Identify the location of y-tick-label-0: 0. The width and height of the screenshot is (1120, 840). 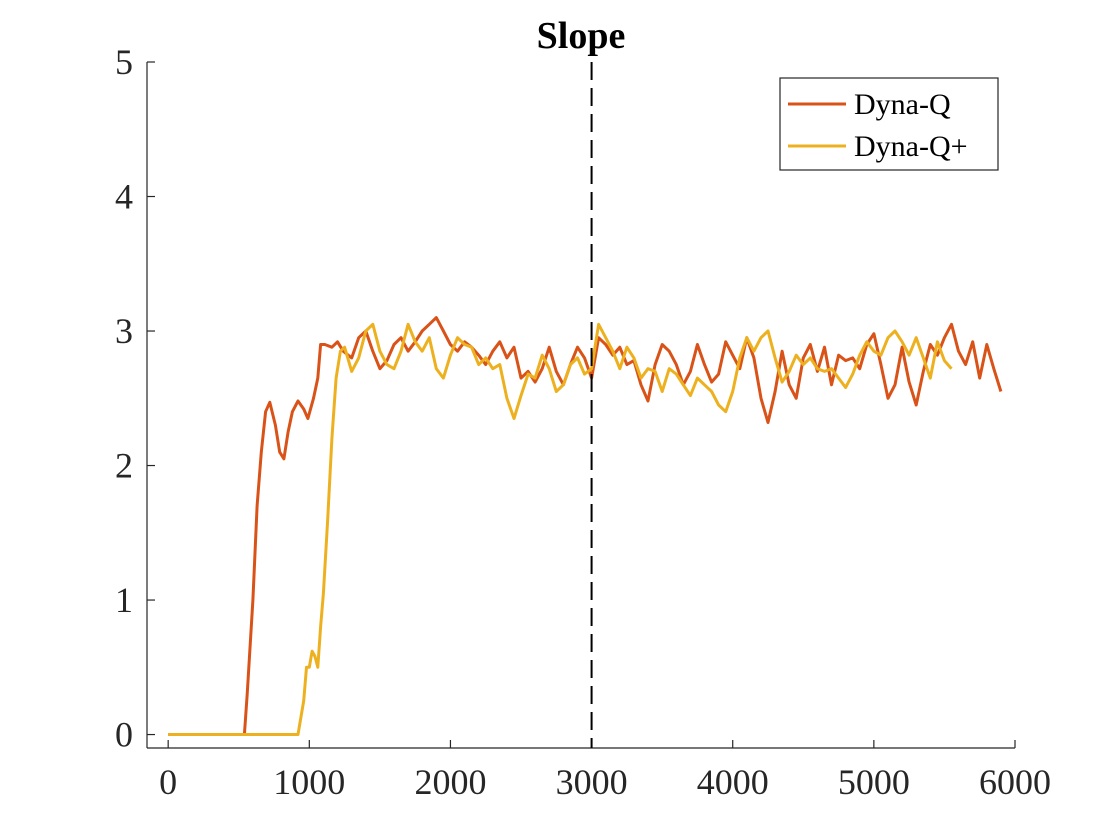
(124, 735).